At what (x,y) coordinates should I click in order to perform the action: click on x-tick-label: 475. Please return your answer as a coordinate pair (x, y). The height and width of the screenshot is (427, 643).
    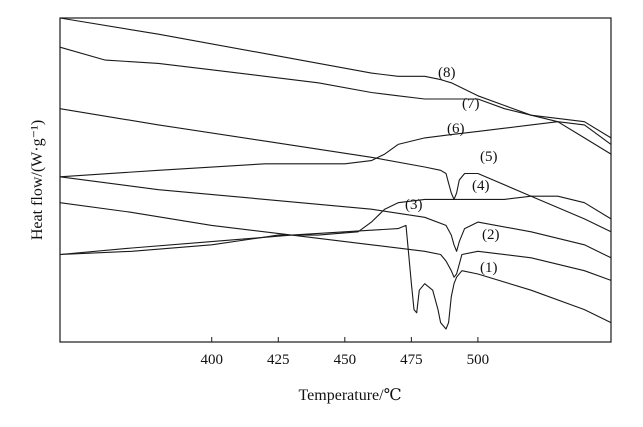
    Looking at the image, I should click on (411, 360).